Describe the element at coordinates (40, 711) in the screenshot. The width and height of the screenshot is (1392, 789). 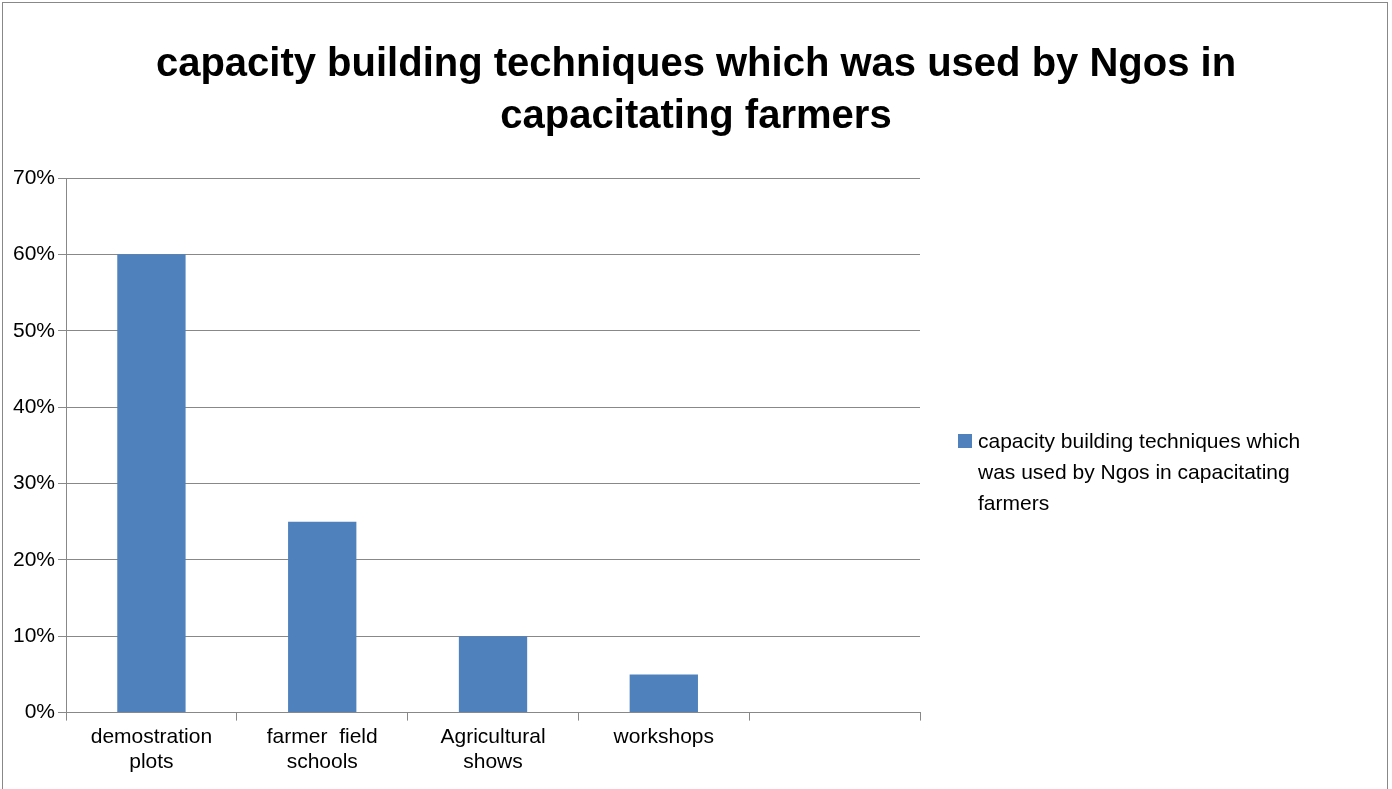
I see `y-tick-label: 0%` at that location.